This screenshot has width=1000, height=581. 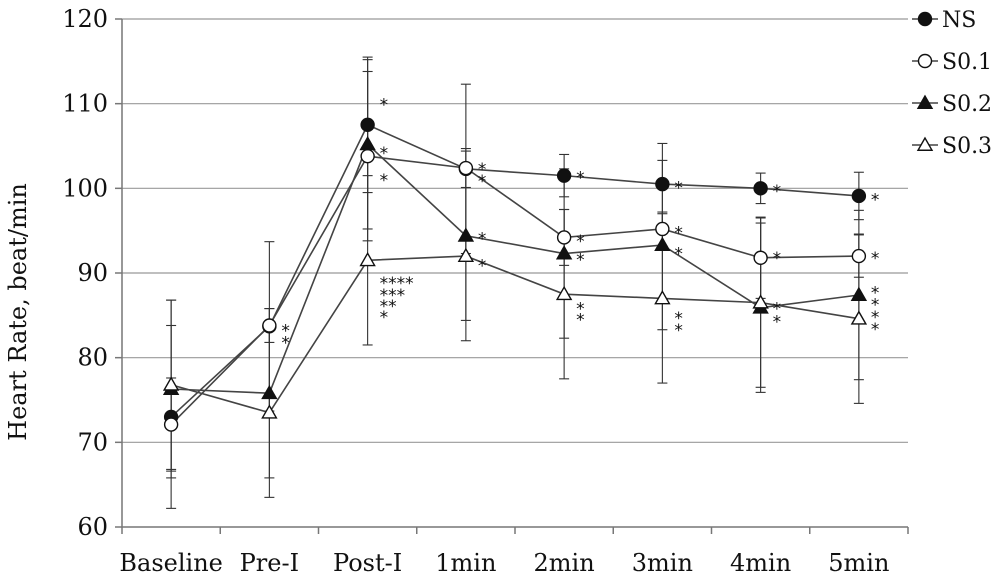 I want to click on y-tick-label-70: 70, so click(x=92, y=442).